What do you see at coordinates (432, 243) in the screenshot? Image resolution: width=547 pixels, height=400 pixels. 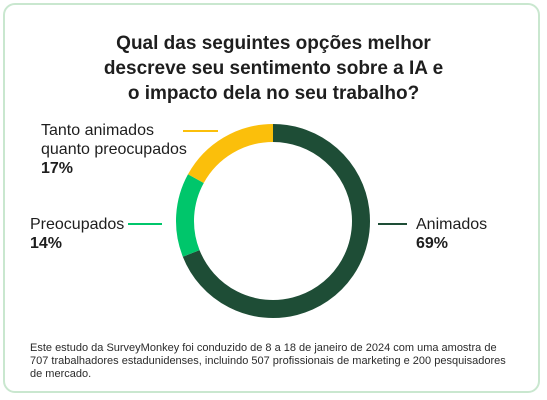 I see `label-animados-value: 69%` at bounding box center [432, 243].